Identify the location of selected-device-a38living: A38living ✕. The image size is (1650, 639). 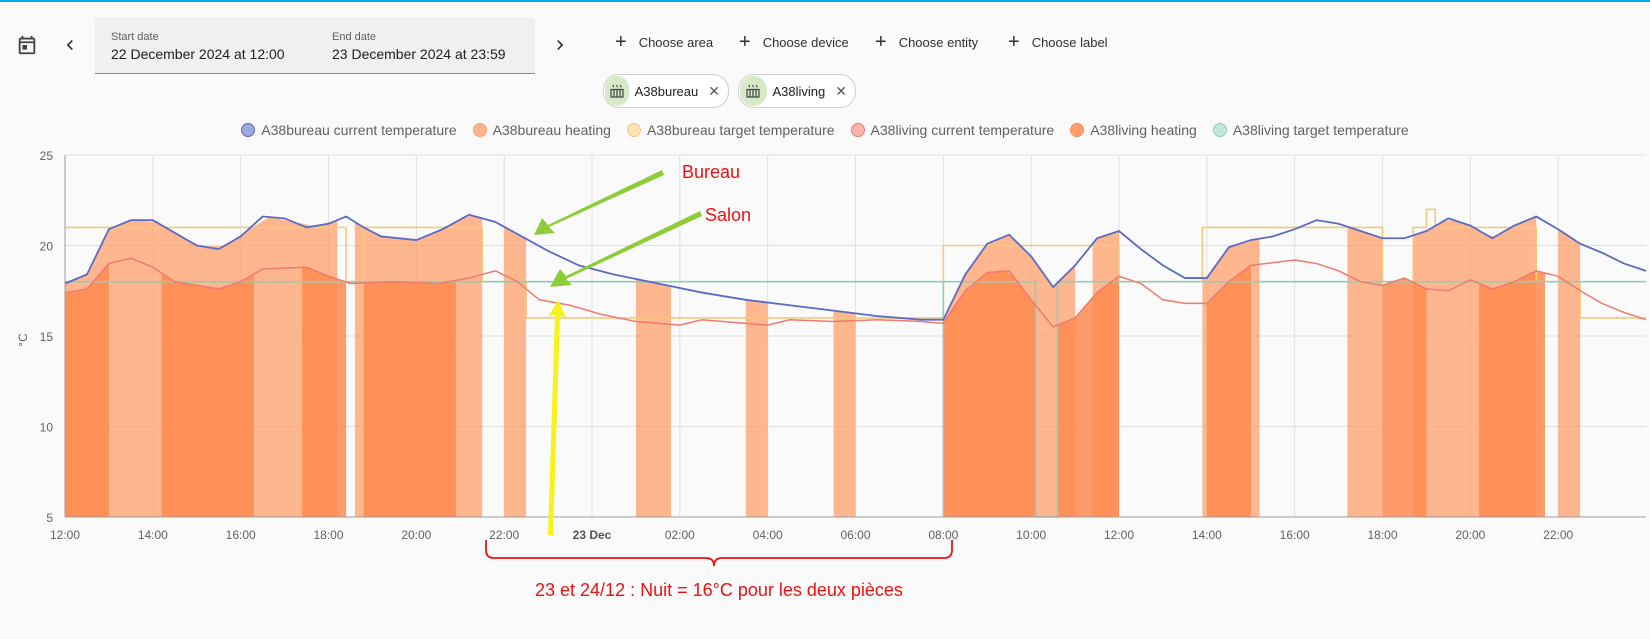
(797, 91).